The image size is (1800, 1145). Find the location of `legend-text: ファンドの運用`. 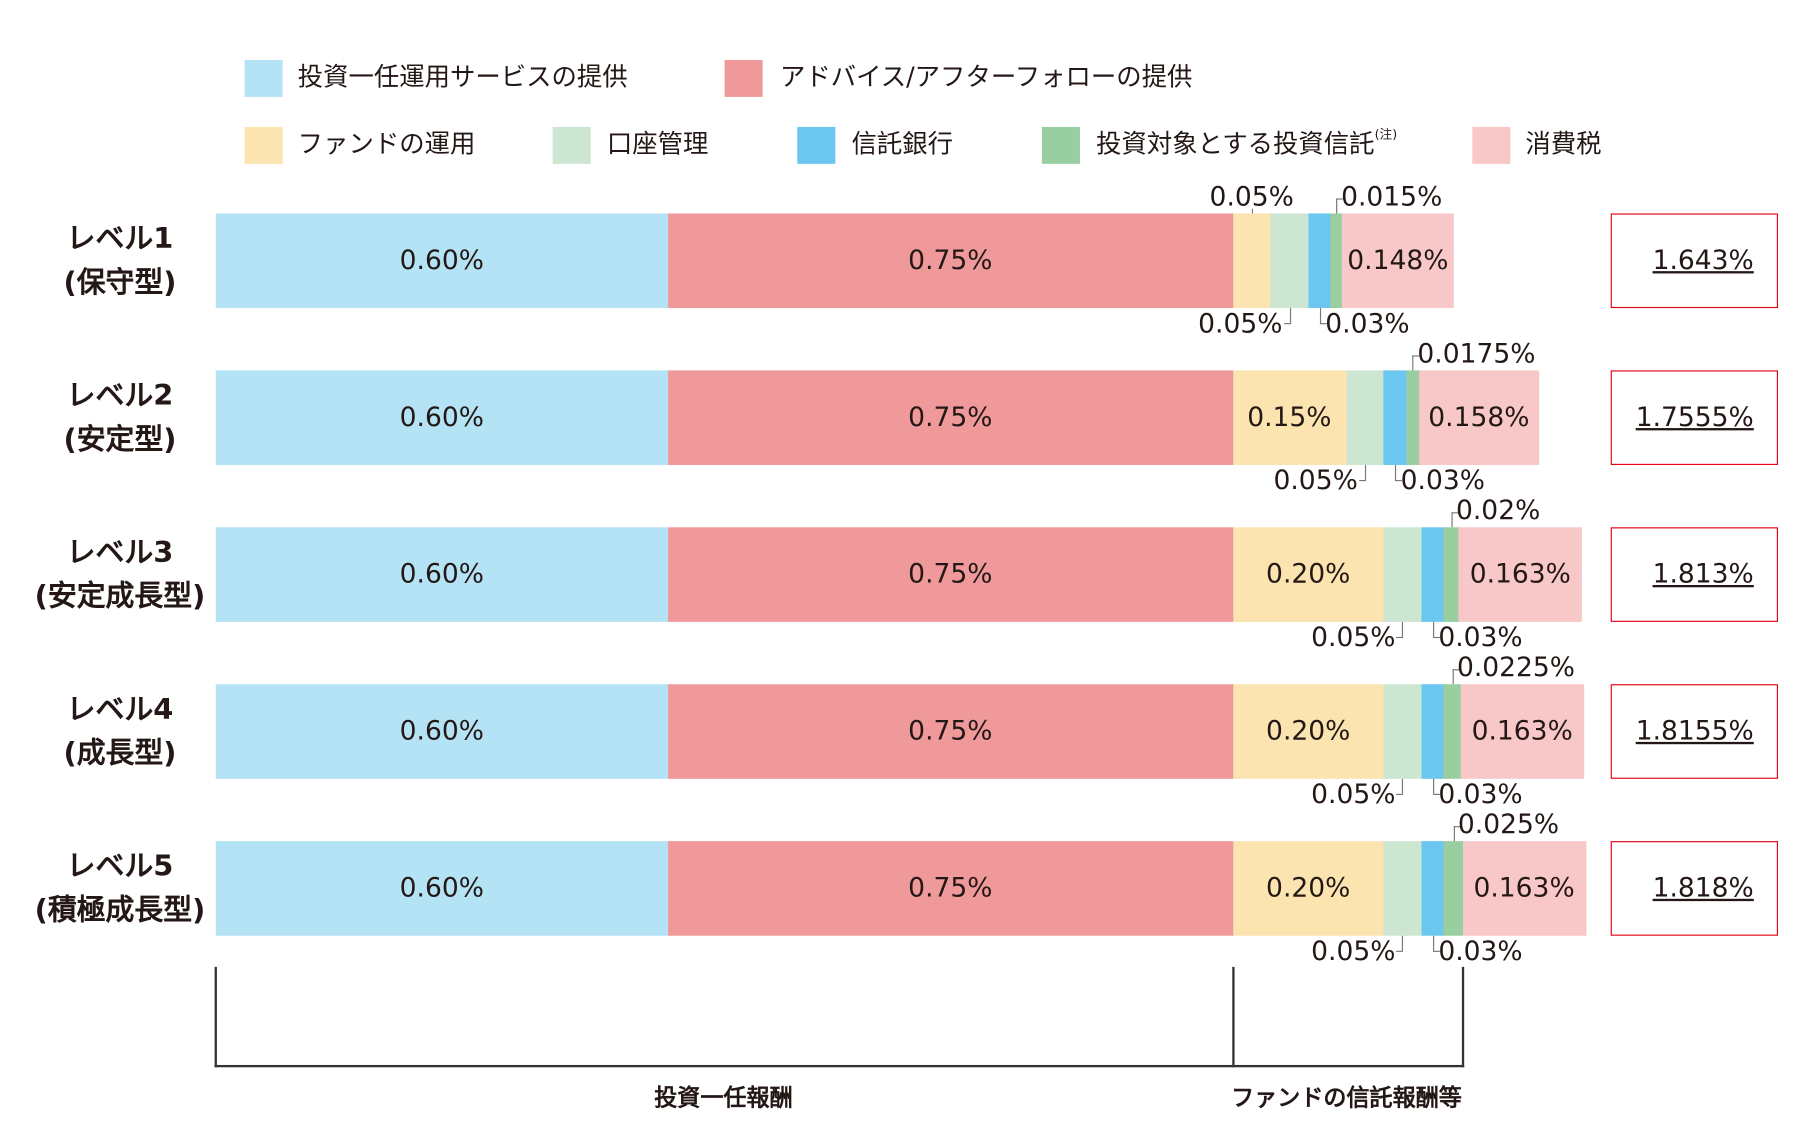

legend-text: ファンドの運用 is located at coordinates (386, 145).